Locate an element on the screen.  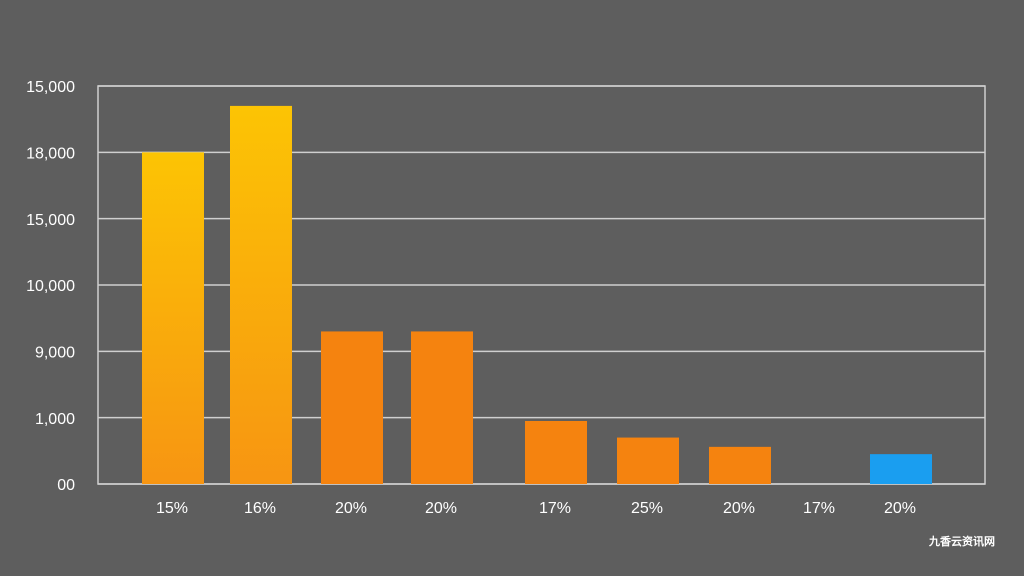
x-tick-label: 25% is located at coordinates (647, 508).